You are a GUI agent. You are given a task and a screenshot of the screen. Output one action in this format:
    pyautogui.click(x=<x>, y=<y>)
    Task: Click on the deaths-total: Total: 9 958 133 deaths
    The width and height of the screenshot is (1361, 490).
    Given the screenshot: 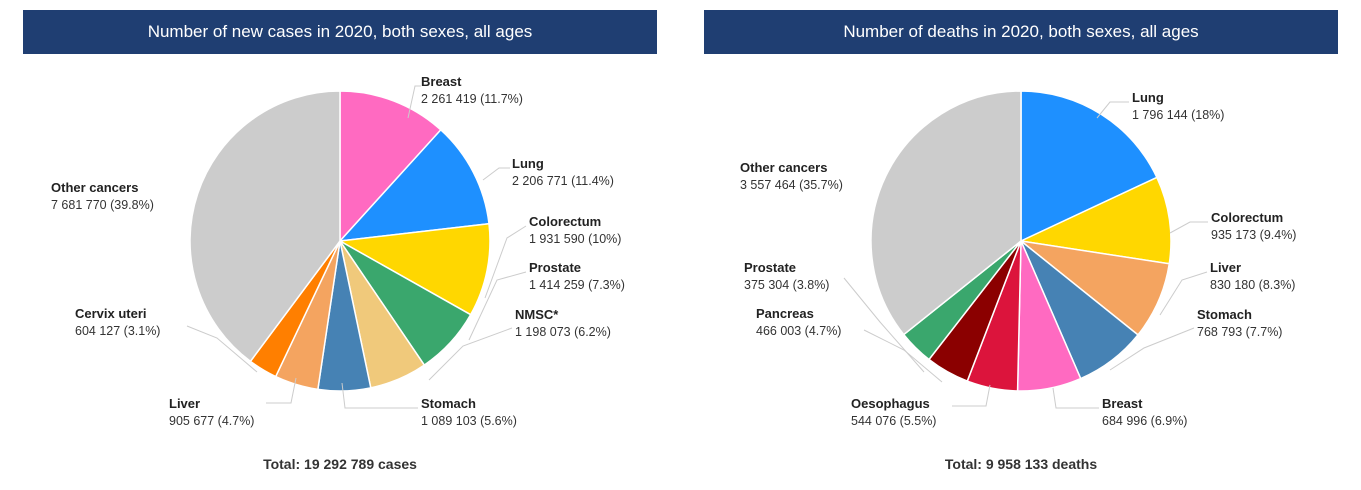 What is the action you would take?
    pyautogui.click(x=1021, y=464)
    